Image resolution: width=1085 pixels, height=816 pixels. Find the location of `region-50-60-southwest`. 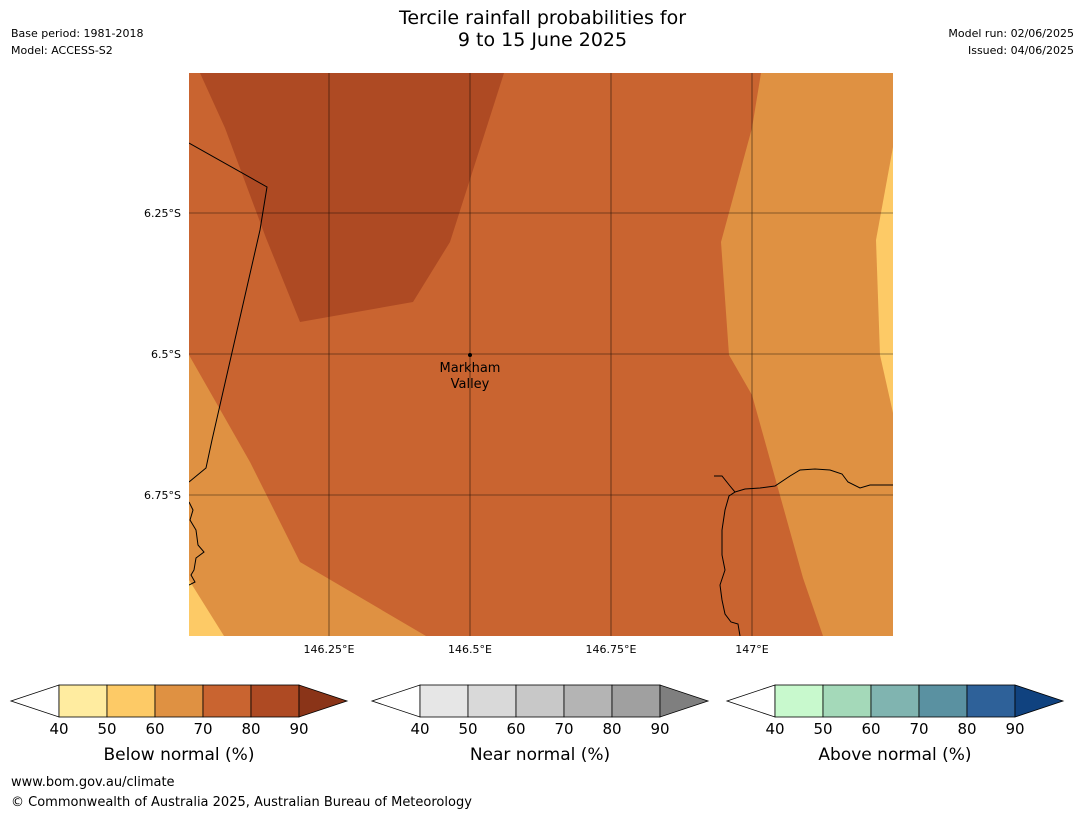

region-50-60-southwest is located at coordinates (206, 608).